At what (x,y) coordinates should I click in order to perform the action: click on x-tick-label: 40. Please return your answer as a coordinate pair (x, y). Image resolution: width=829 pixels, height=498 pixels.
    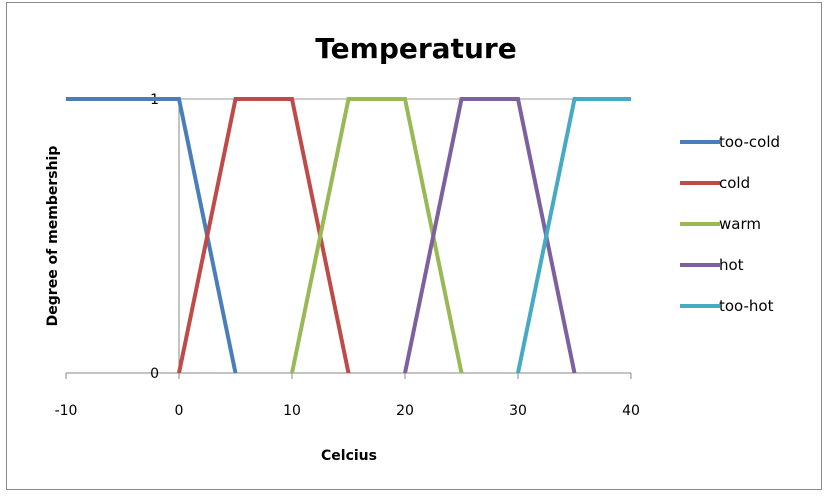
    Looking at the image, I should click on (631, 411).